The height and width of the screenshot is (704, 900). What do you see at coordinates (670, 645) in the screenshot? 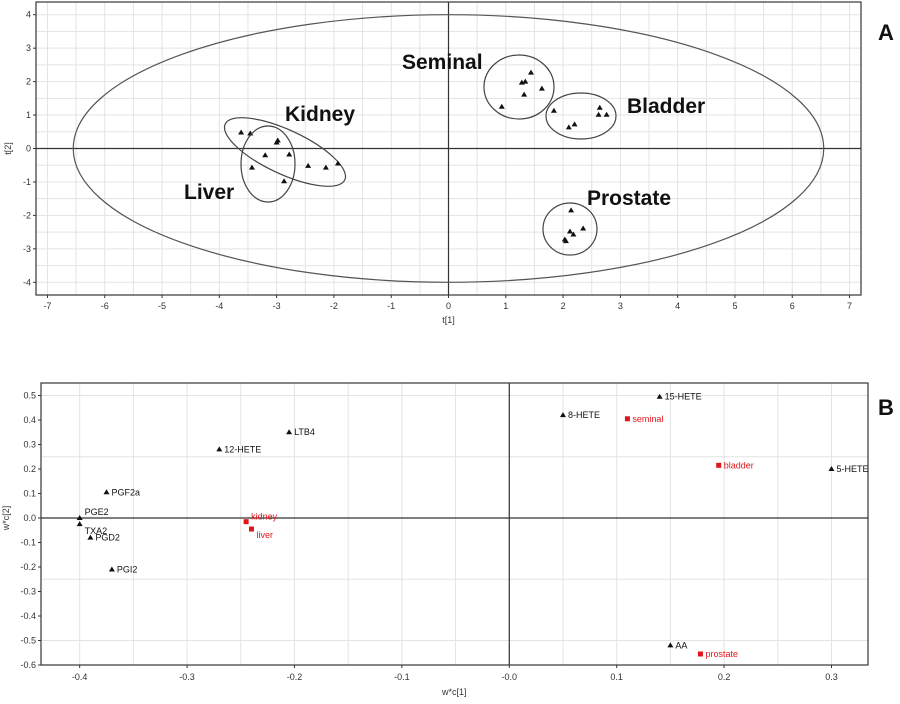
I see `variable-marker-aa` at bounding box center [670, 645].